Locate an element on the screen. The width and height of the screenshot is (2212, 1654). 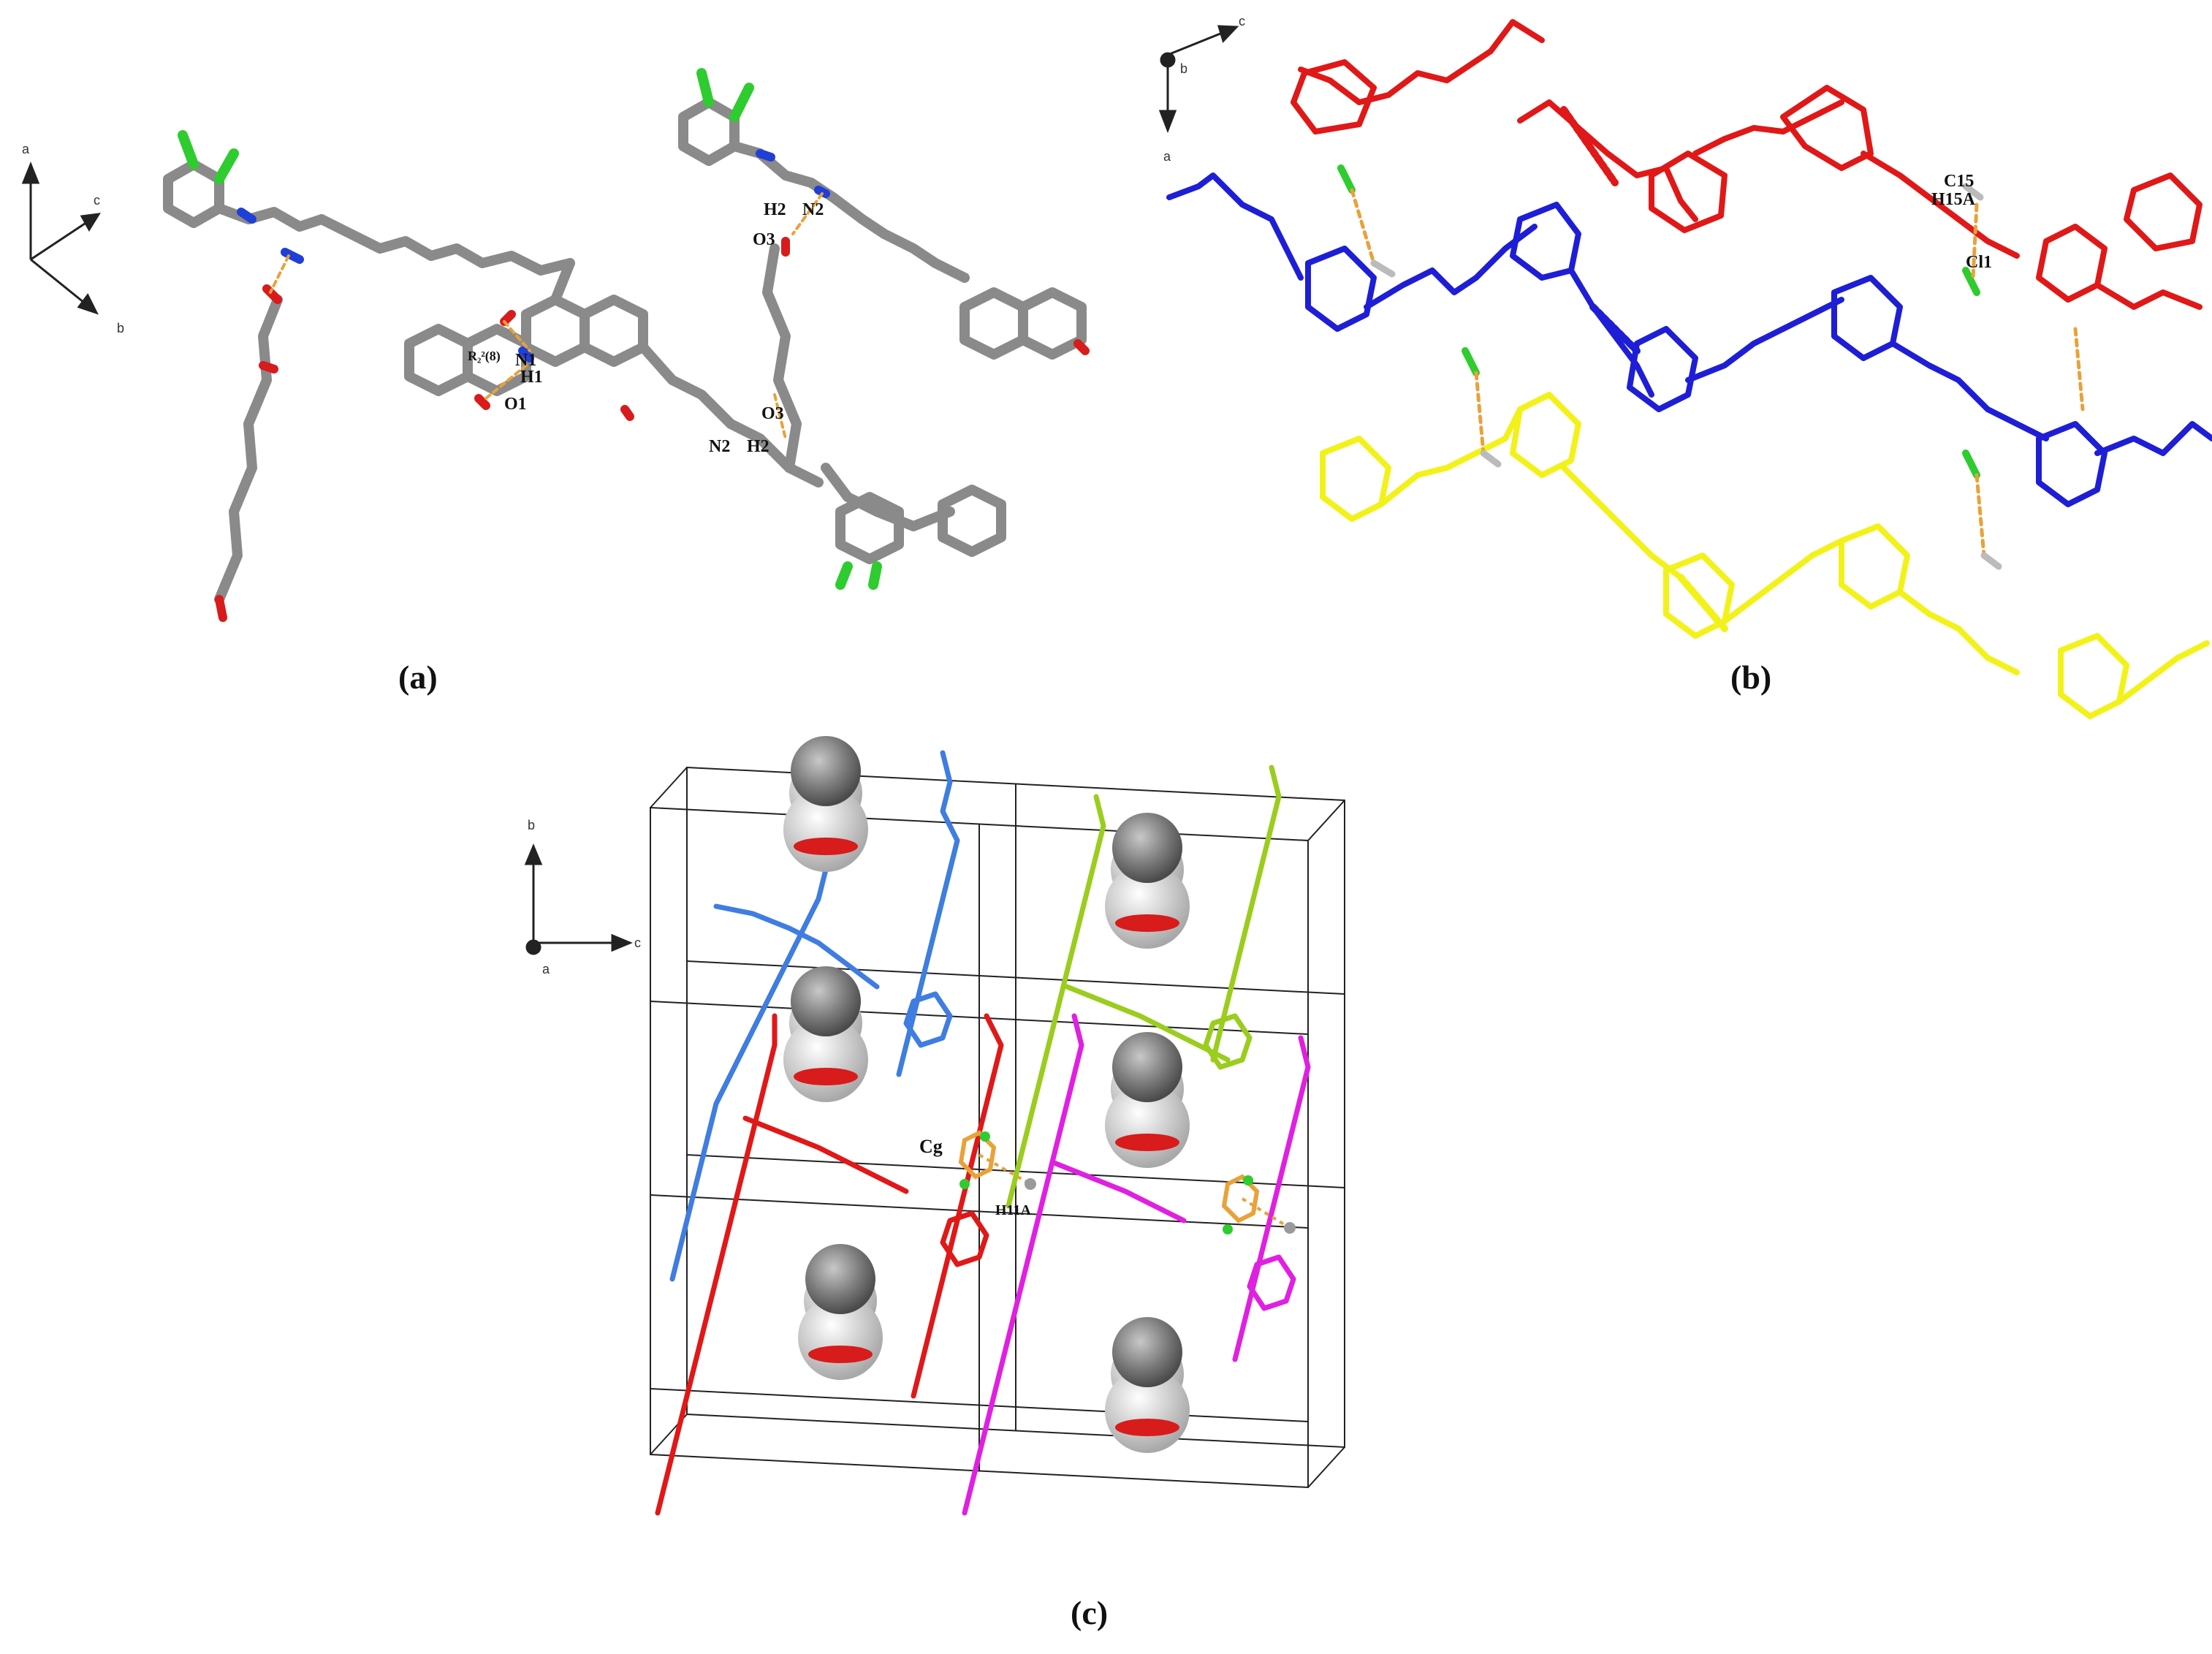
molecule-chain-a is located at coordinates (626, 345).